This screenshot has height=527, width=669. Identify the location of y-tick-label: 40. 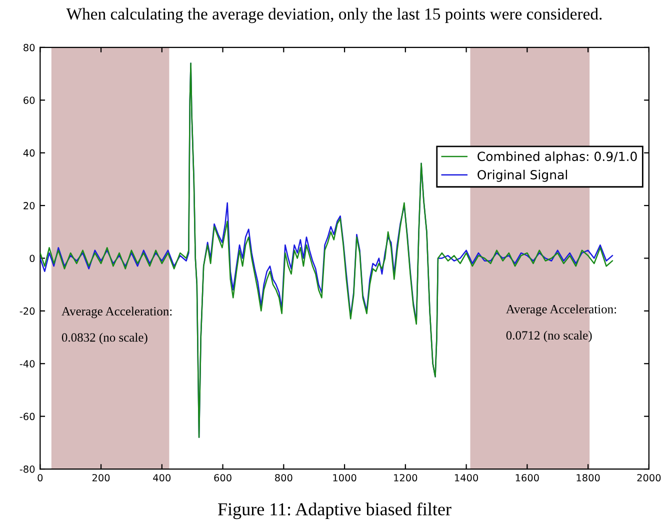
(29, 153).